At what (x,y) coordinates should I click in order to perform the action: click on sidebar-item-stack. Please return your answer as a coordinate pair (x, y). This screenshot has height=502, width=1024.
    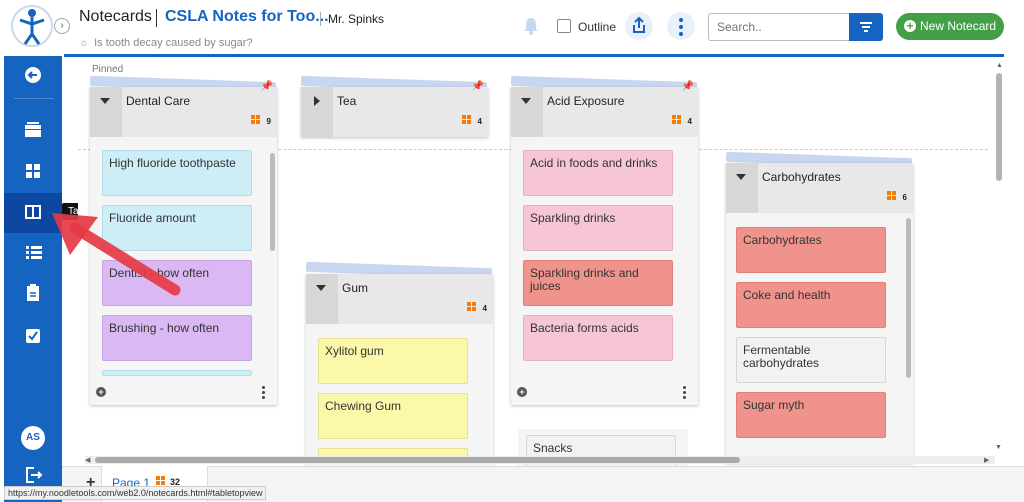
    Looking at the image, I should click on (33, 131).